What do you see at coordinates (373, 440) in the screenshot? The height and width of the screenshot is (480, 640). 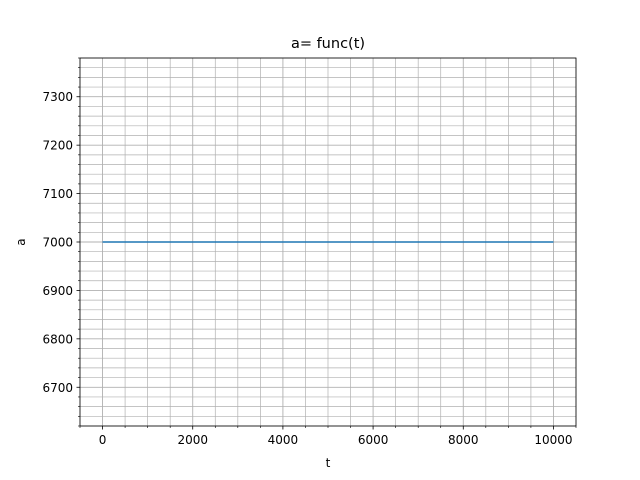 I see `x-tick-label: 6000` at bounding box center [373, 440].